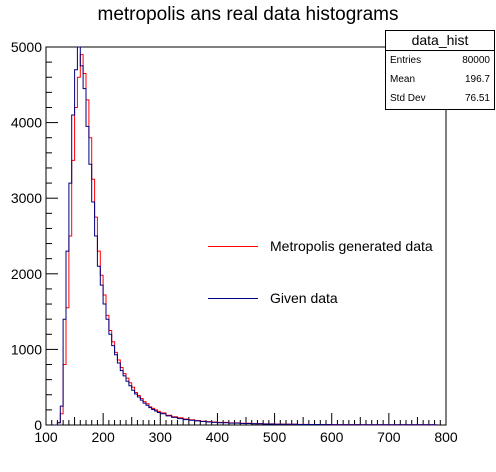 This screenshot has height=472, width=496. I want to click on y-tick-label: 3000, so click(26, 198).